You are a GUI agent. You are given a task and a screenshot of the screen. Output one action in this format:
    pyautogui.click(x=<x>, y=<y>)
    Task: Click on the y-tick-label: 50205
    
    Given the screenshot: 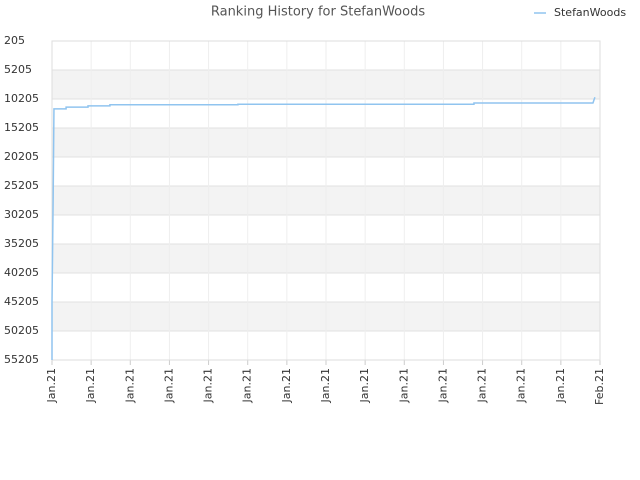 What is the action you would take?
    pyautogui.click(x=21, y=330)
    